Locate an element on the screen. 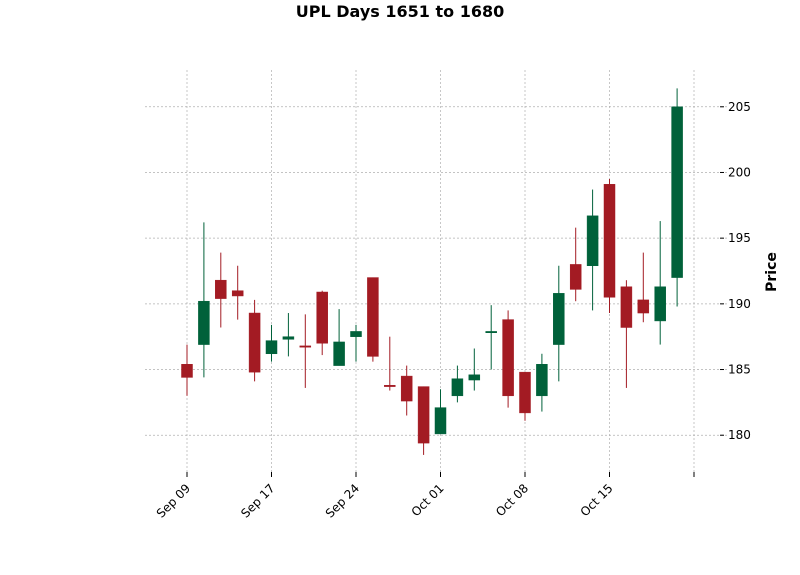 This screenshot has width=800, height=575. y-tick-label: 205 is located at coordinates (739, 107).